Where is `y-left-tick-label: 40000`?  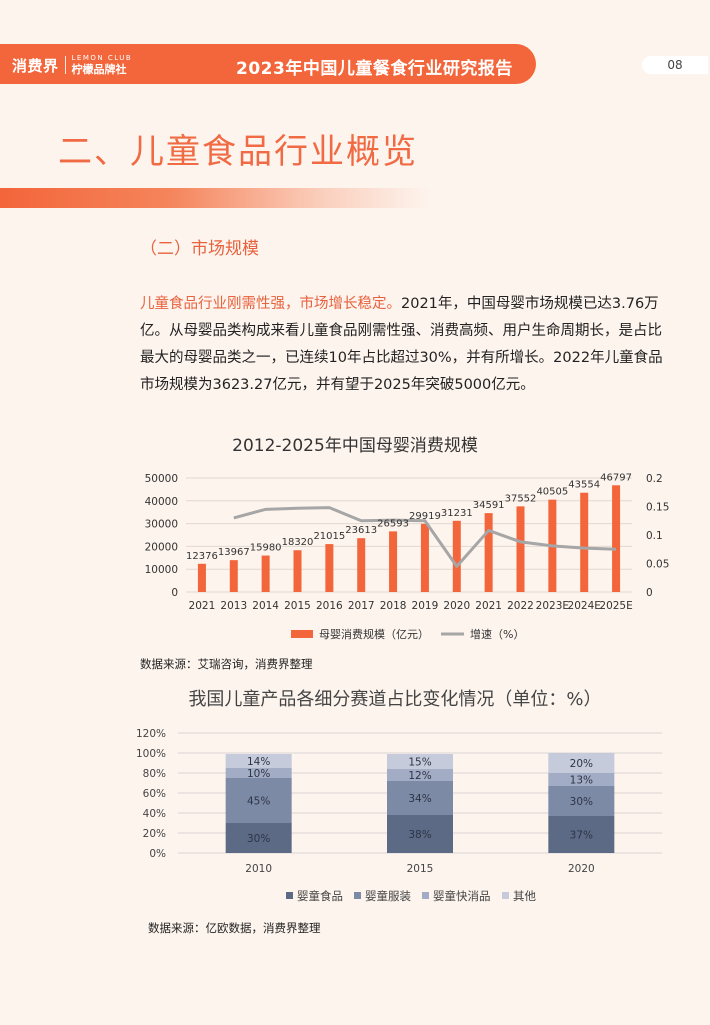
y-left-tick-label: 40000 is located at coordinates (161, 502).